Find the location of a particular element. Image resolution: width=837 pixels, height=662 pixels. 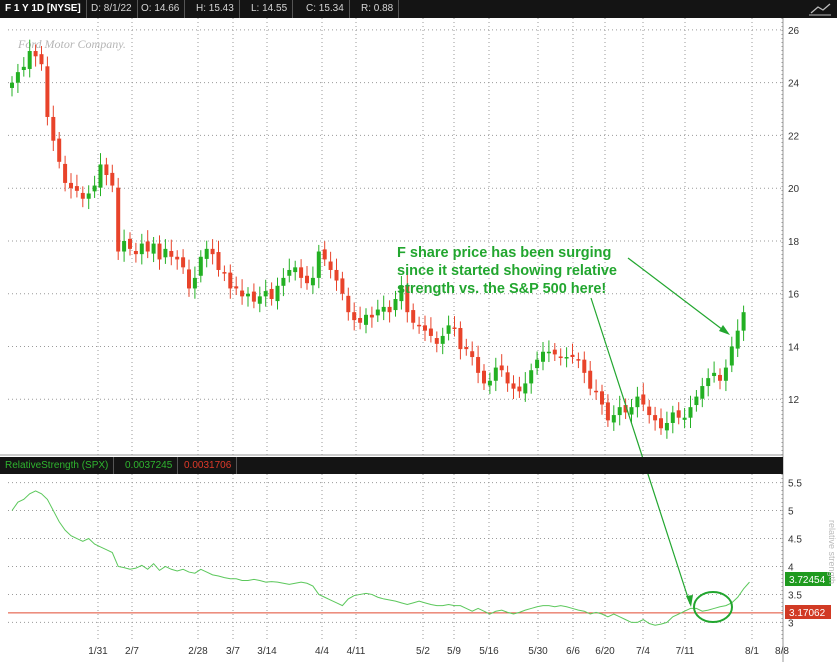

high-label: H: 15.43 is located at coordinates (215, 9).